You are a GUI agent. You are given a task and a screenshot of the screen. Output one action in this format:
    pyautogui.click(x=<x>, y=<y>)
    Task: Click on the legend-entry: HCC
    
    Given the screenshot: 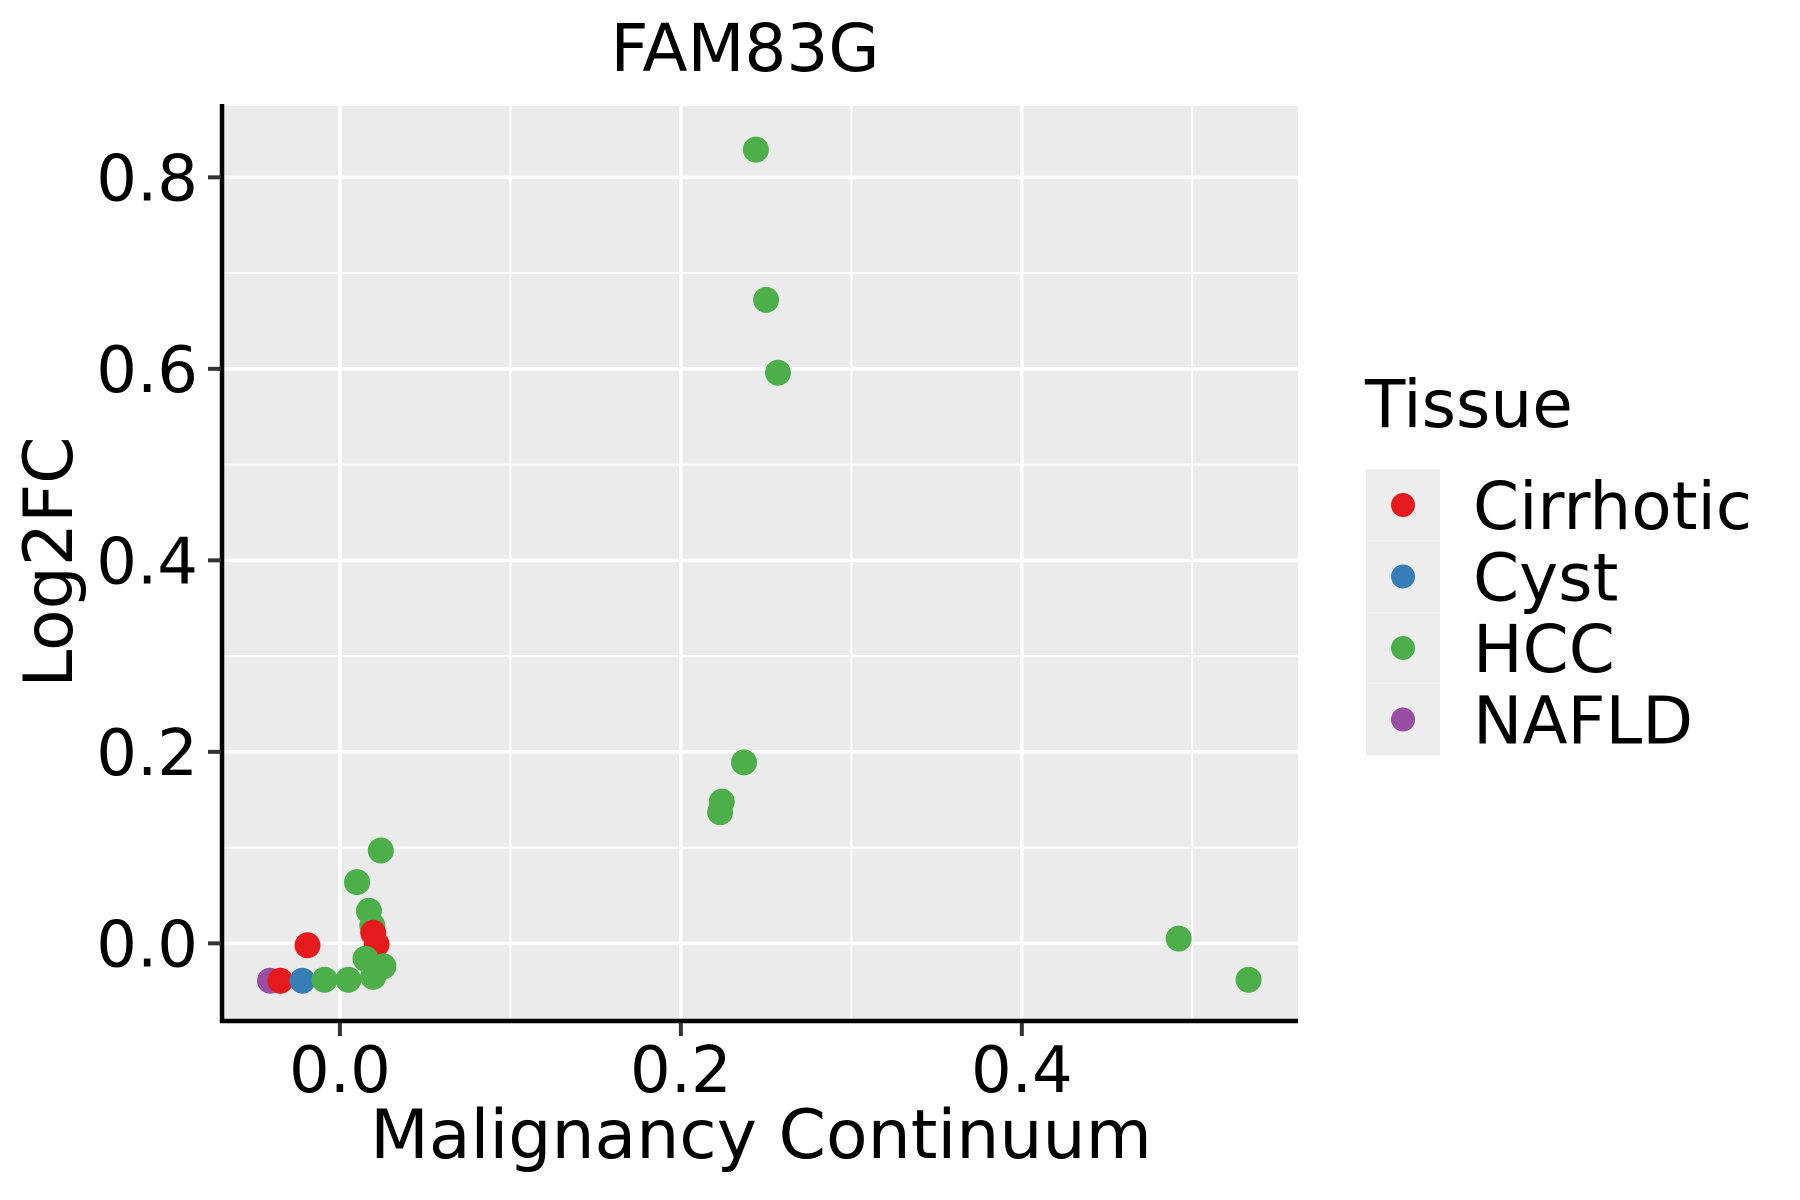 What is the action you would take?
    pyautogui.click(x=1490, y=649)
    